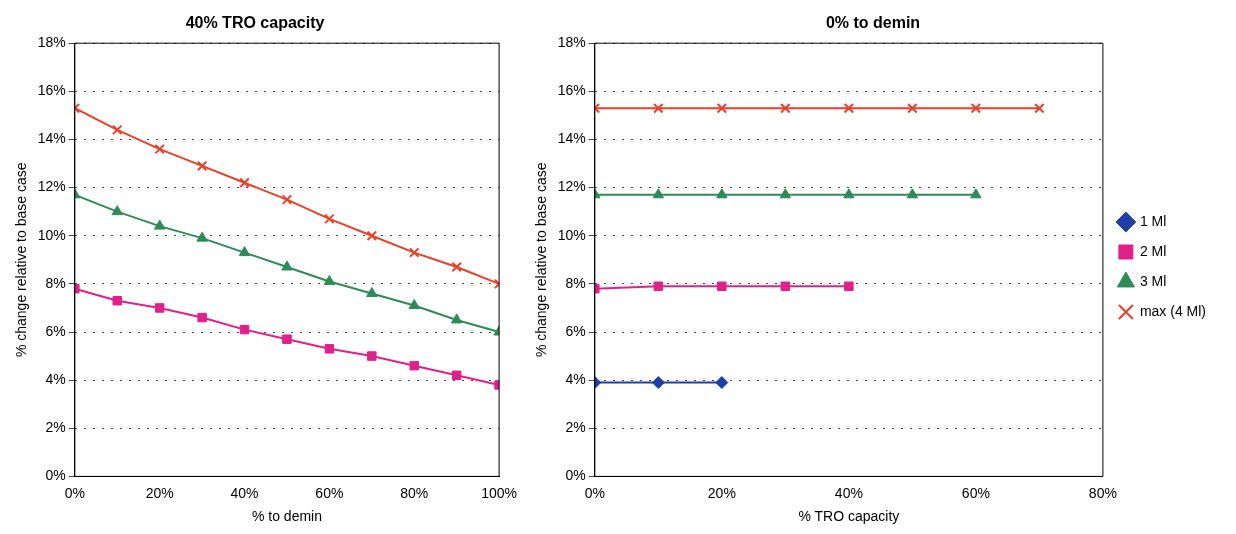 This screenshot has height=534, width=1236. I want to click on legend-label: max (4 Ml), so click(1173, 310).